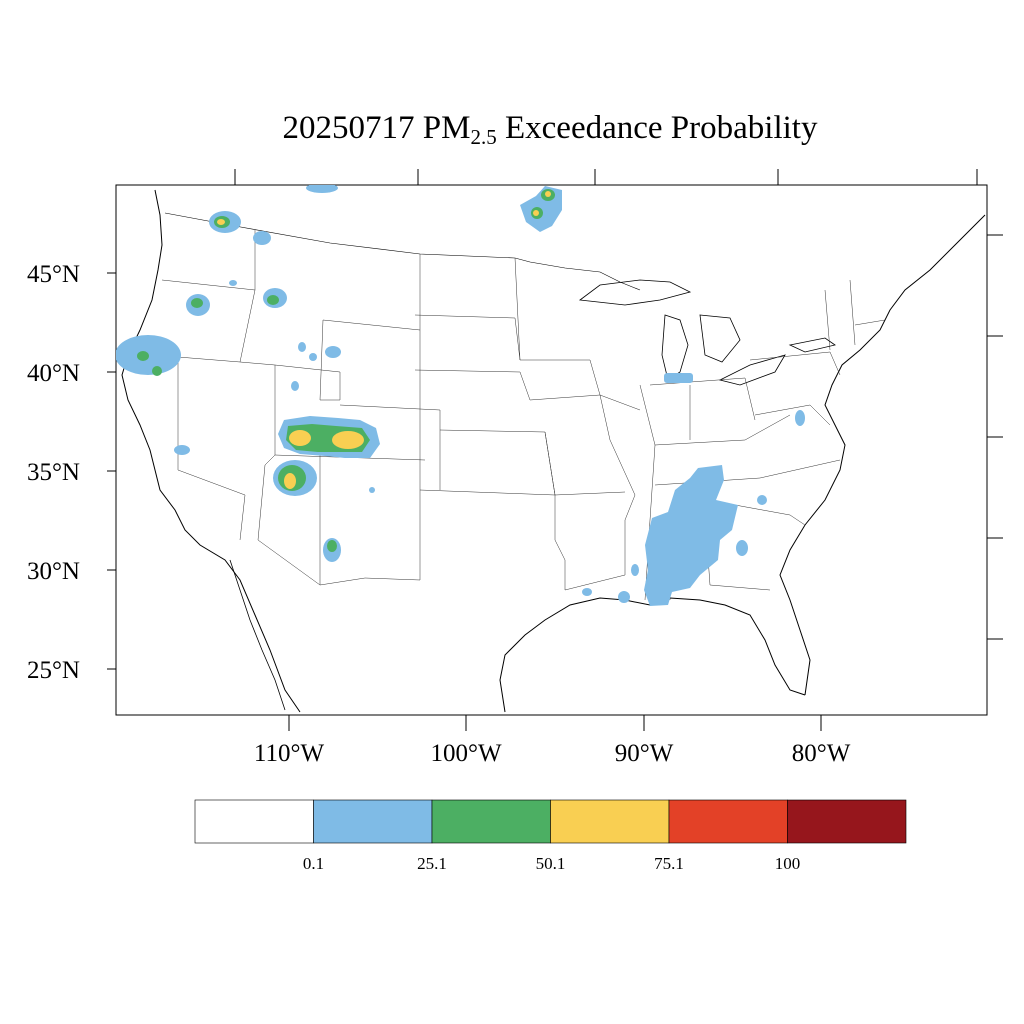 This screenshot has height=1024, width=1024. Describe the element at coordinates (812, 345) in the screenshot. I see `lake-ontario` at that location.